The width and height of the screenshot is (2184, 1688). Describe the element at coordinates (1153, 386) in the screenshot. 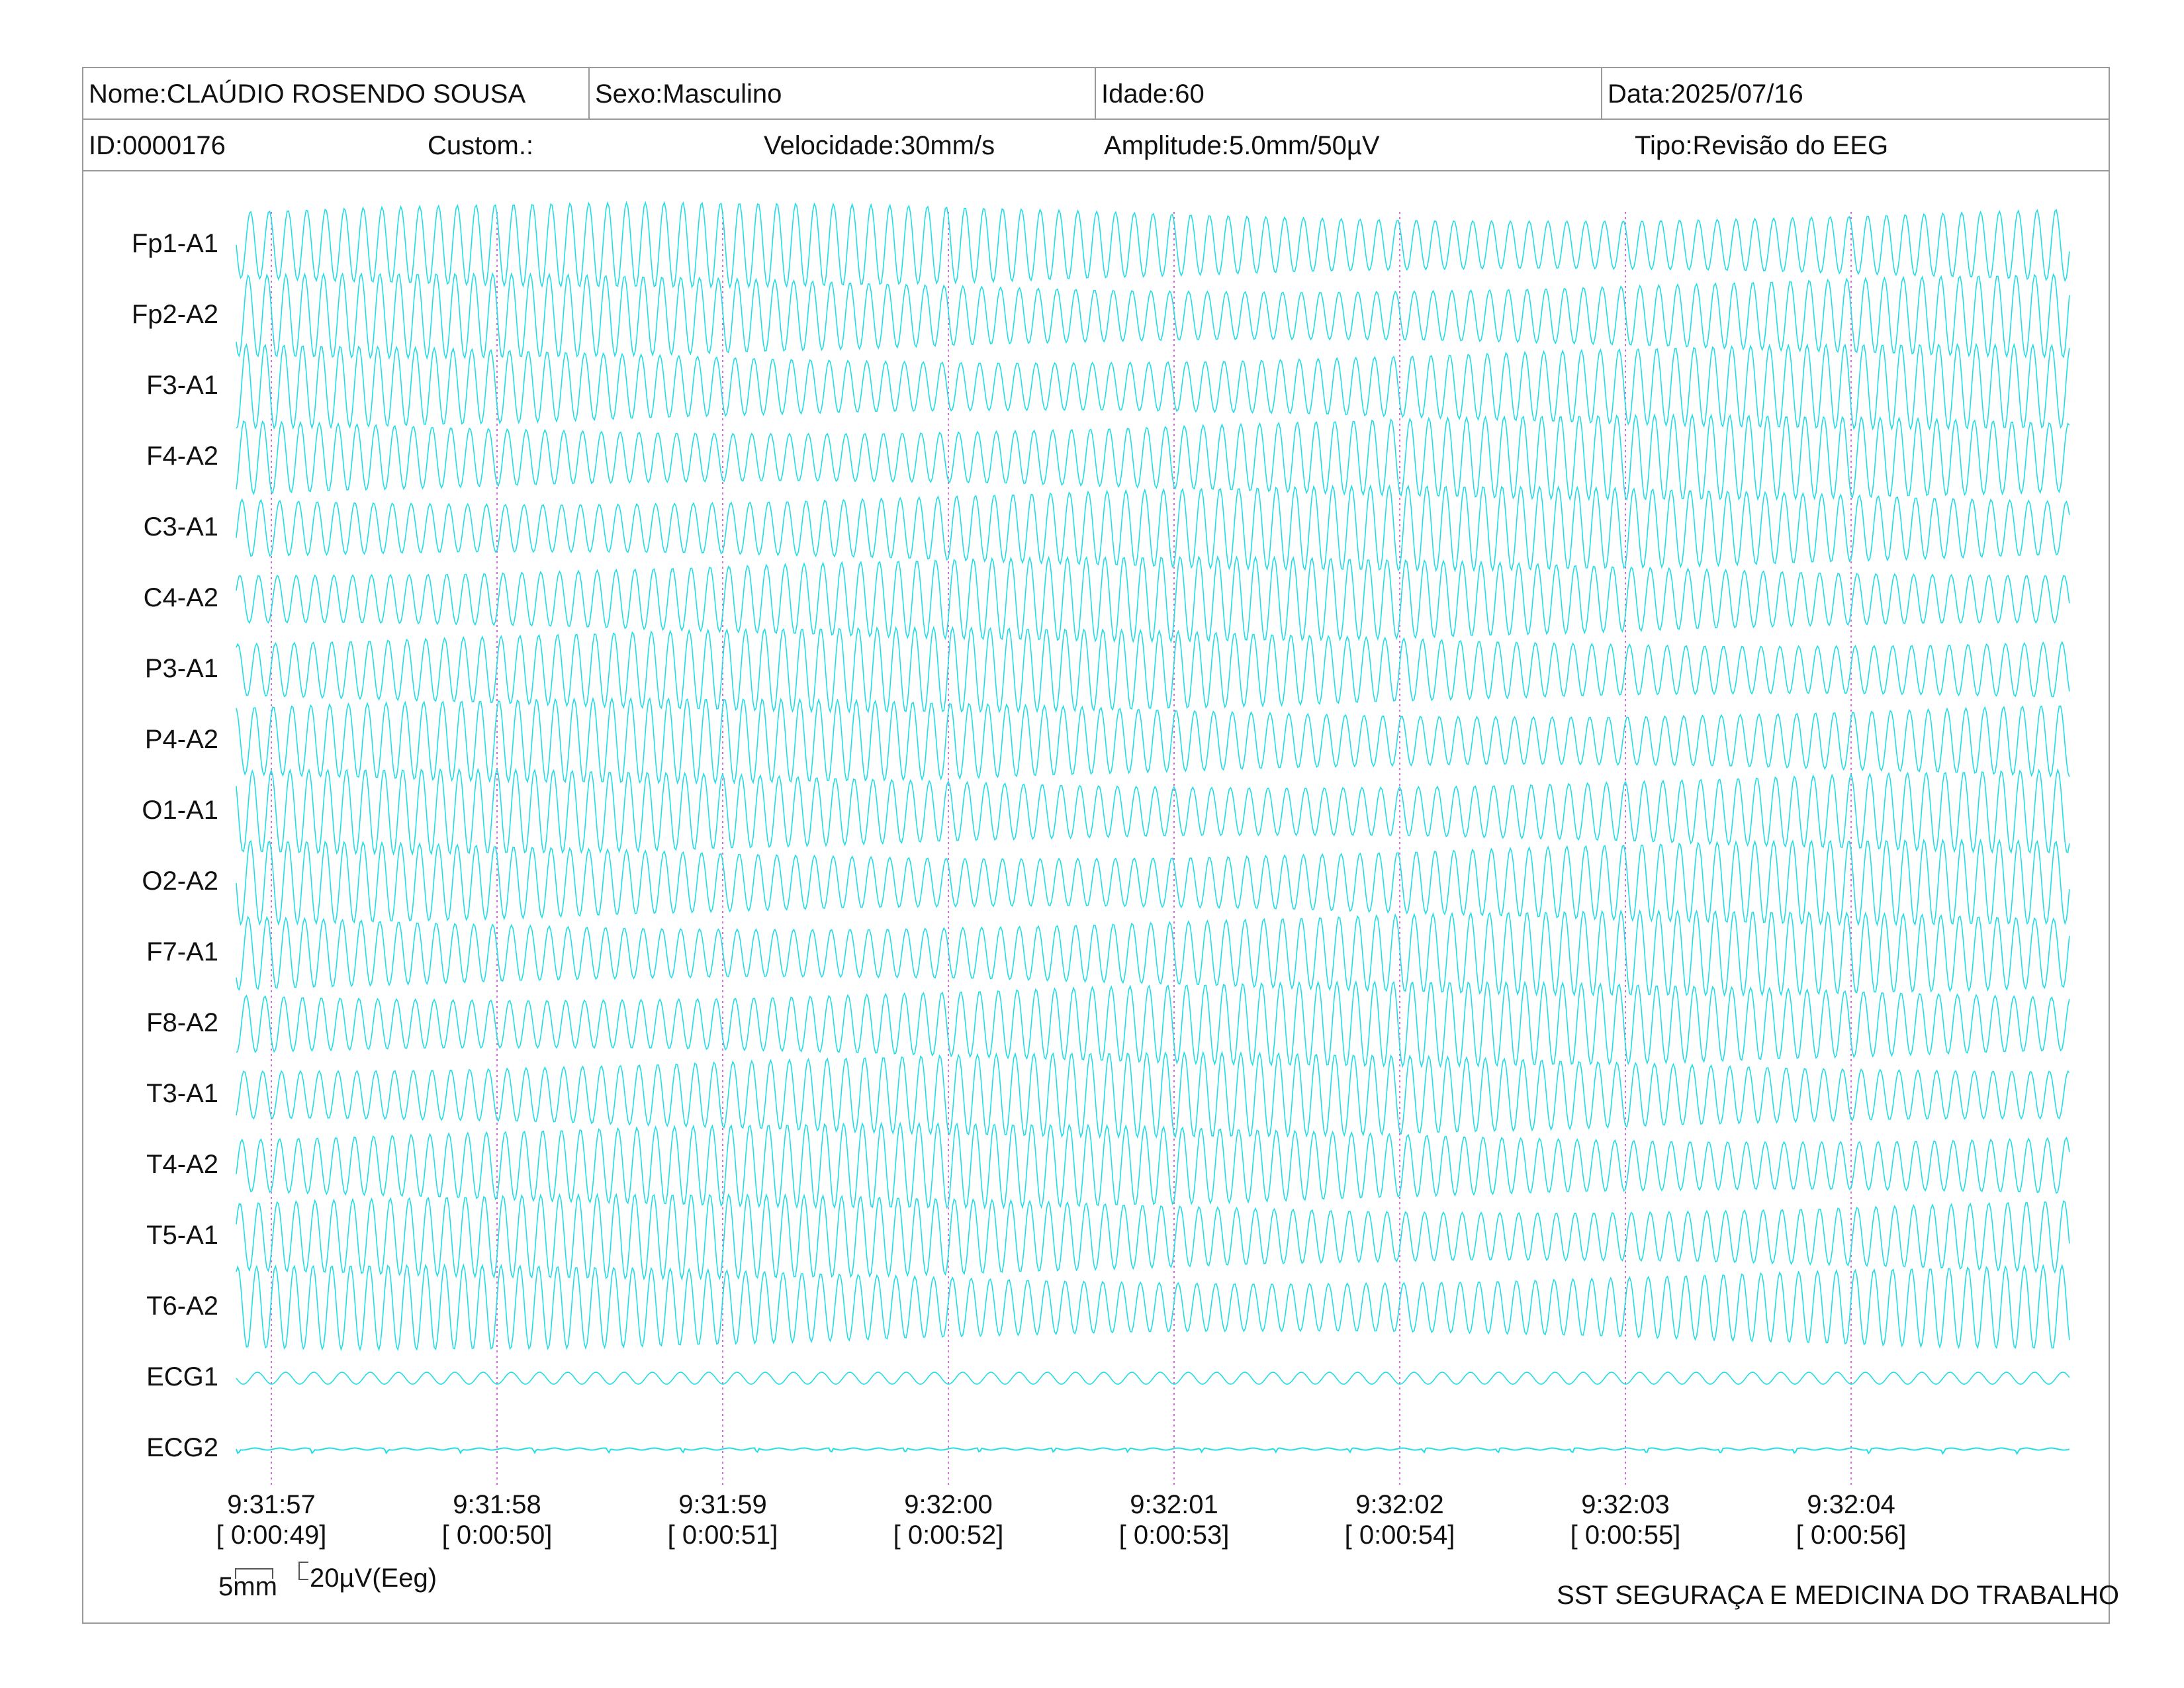

I see `waveform-f3-a1` at that location.